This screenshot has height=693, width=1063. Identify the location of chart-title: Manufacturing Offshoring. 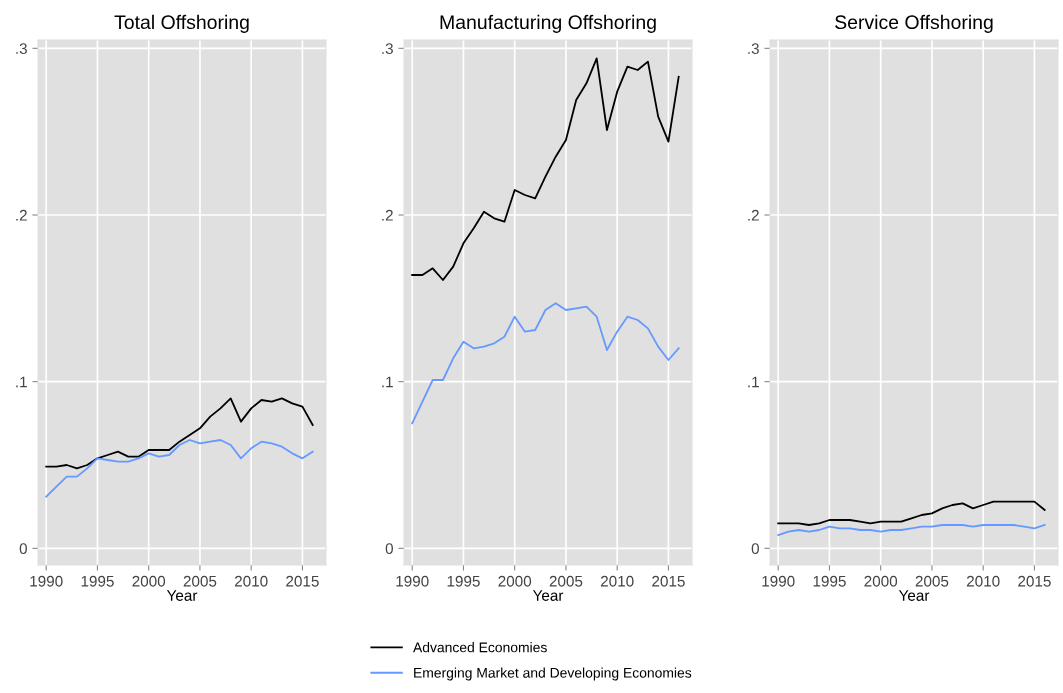
(548, 23).